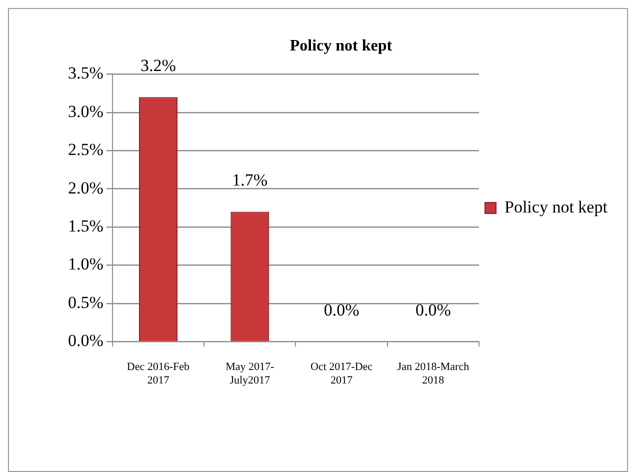 This screenshot has width=636, height=472. Describe the element at coordinates (556, 206) in the screenshot. I see `legend-label: Policy not kept` at that location.